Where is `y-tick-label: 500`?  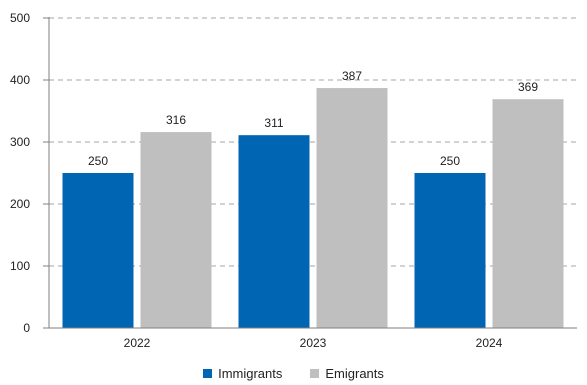 y-tick-label: 500 is located at coordinates (20, 18).